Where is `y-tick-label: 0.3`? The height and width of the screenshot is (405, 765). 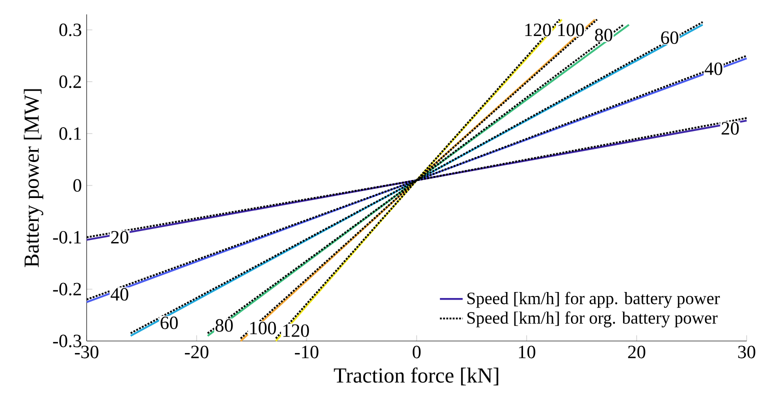 y-tick-label: 0.3 is located at coordinates (70, 30).